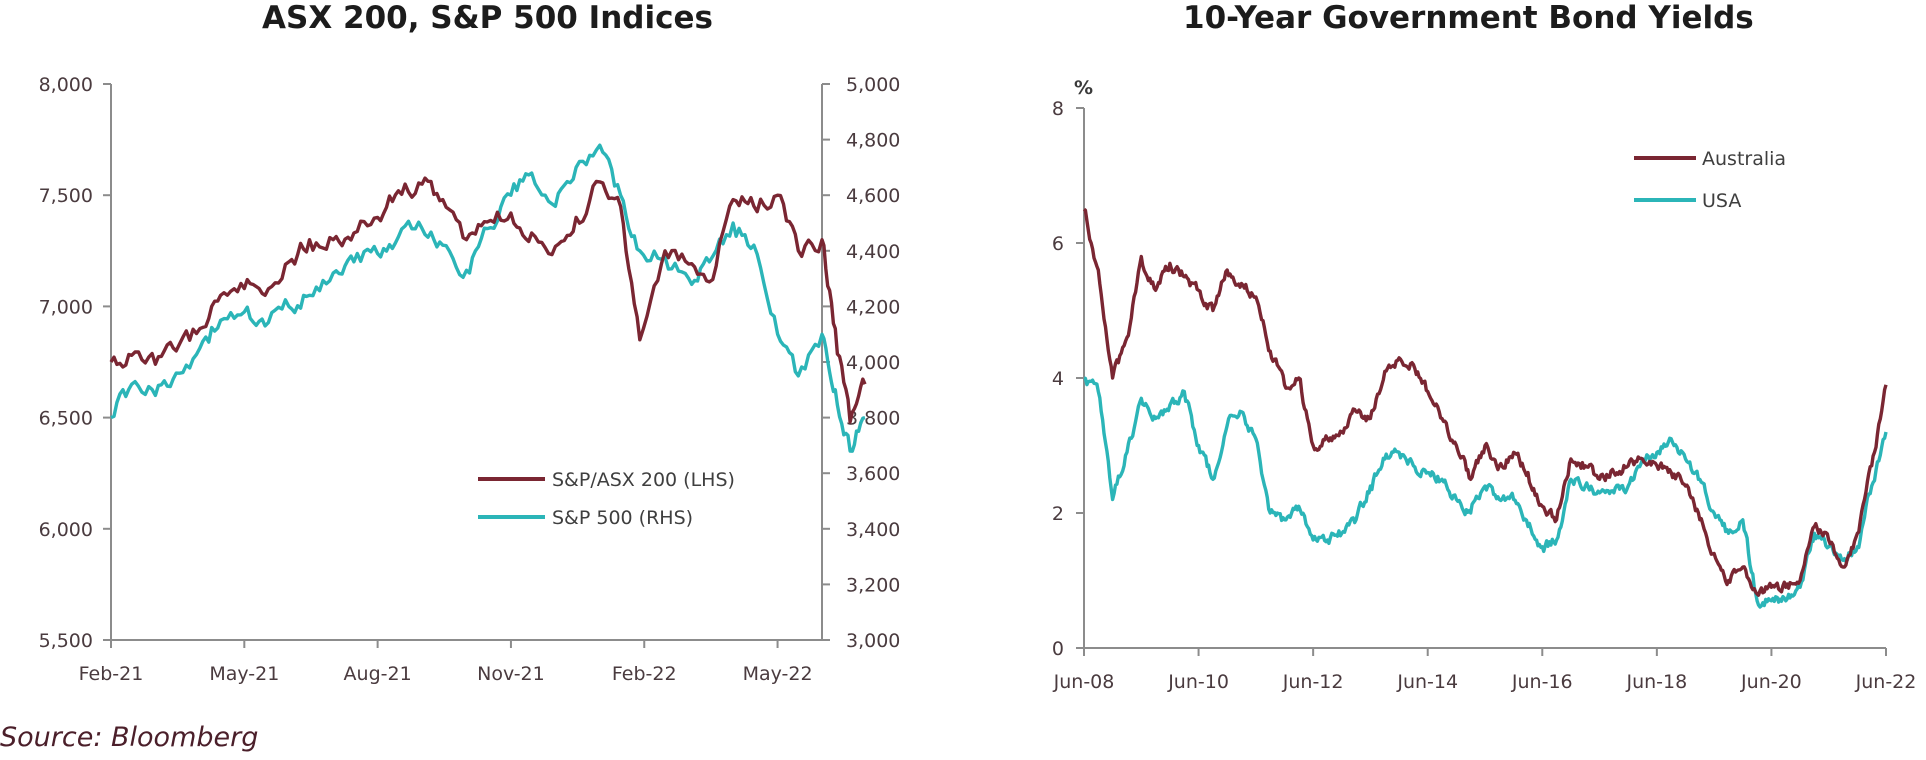 The image size is (1926, 760). Describe the element at coordinates (873, 585) in the screenshot. I see `y-right-tick-label: 3,200` at that location.